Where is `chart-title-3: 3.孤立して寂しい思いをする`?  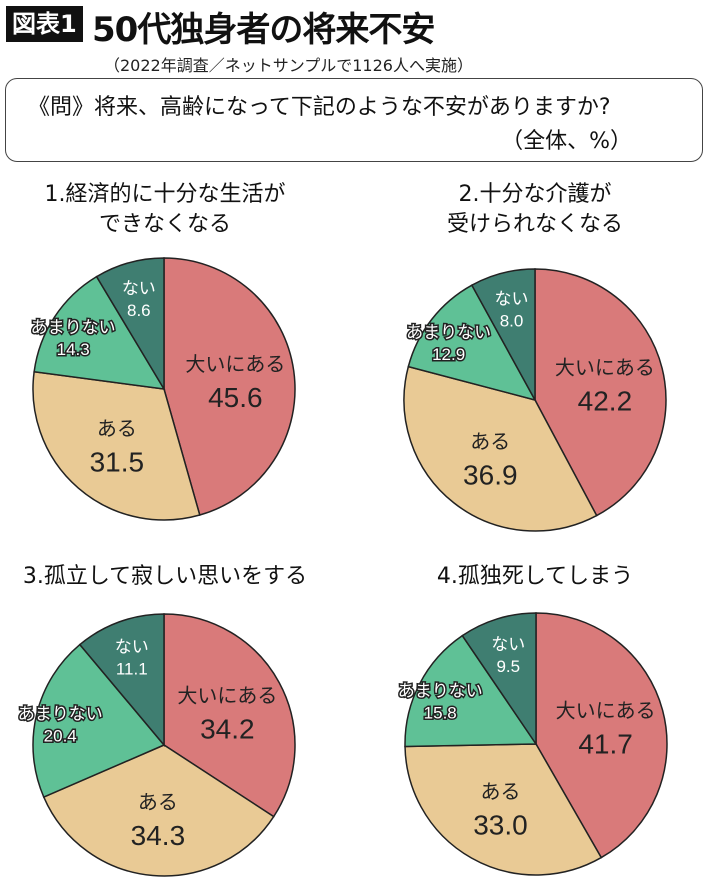 chart-title-3: 3.孤立して寂しい思いをする is located at coordinates (165, 576).